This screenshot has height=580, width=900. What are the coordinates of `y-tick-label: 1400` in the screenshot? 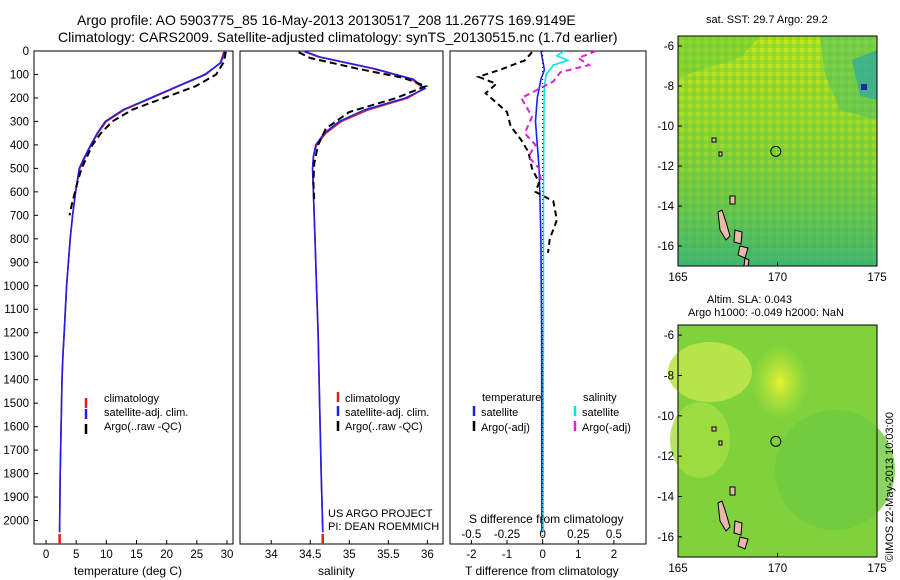 It's located at (16, 381).